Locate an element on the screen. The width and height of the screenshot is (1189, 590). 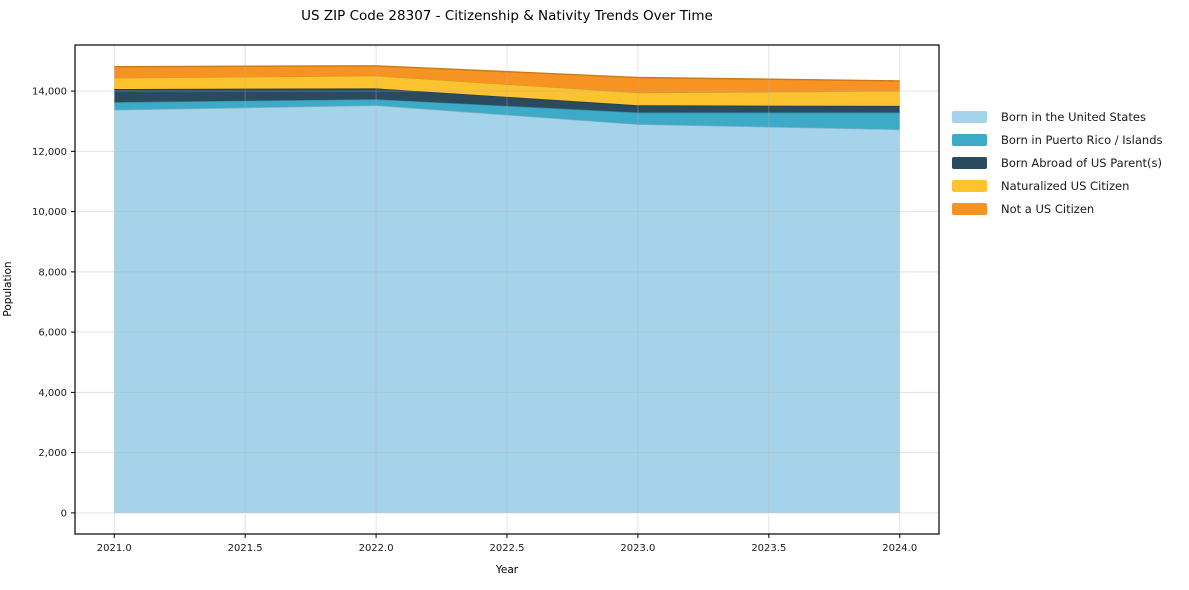
x-tick-label: 2021.5 is located at coordinates (245, 548).